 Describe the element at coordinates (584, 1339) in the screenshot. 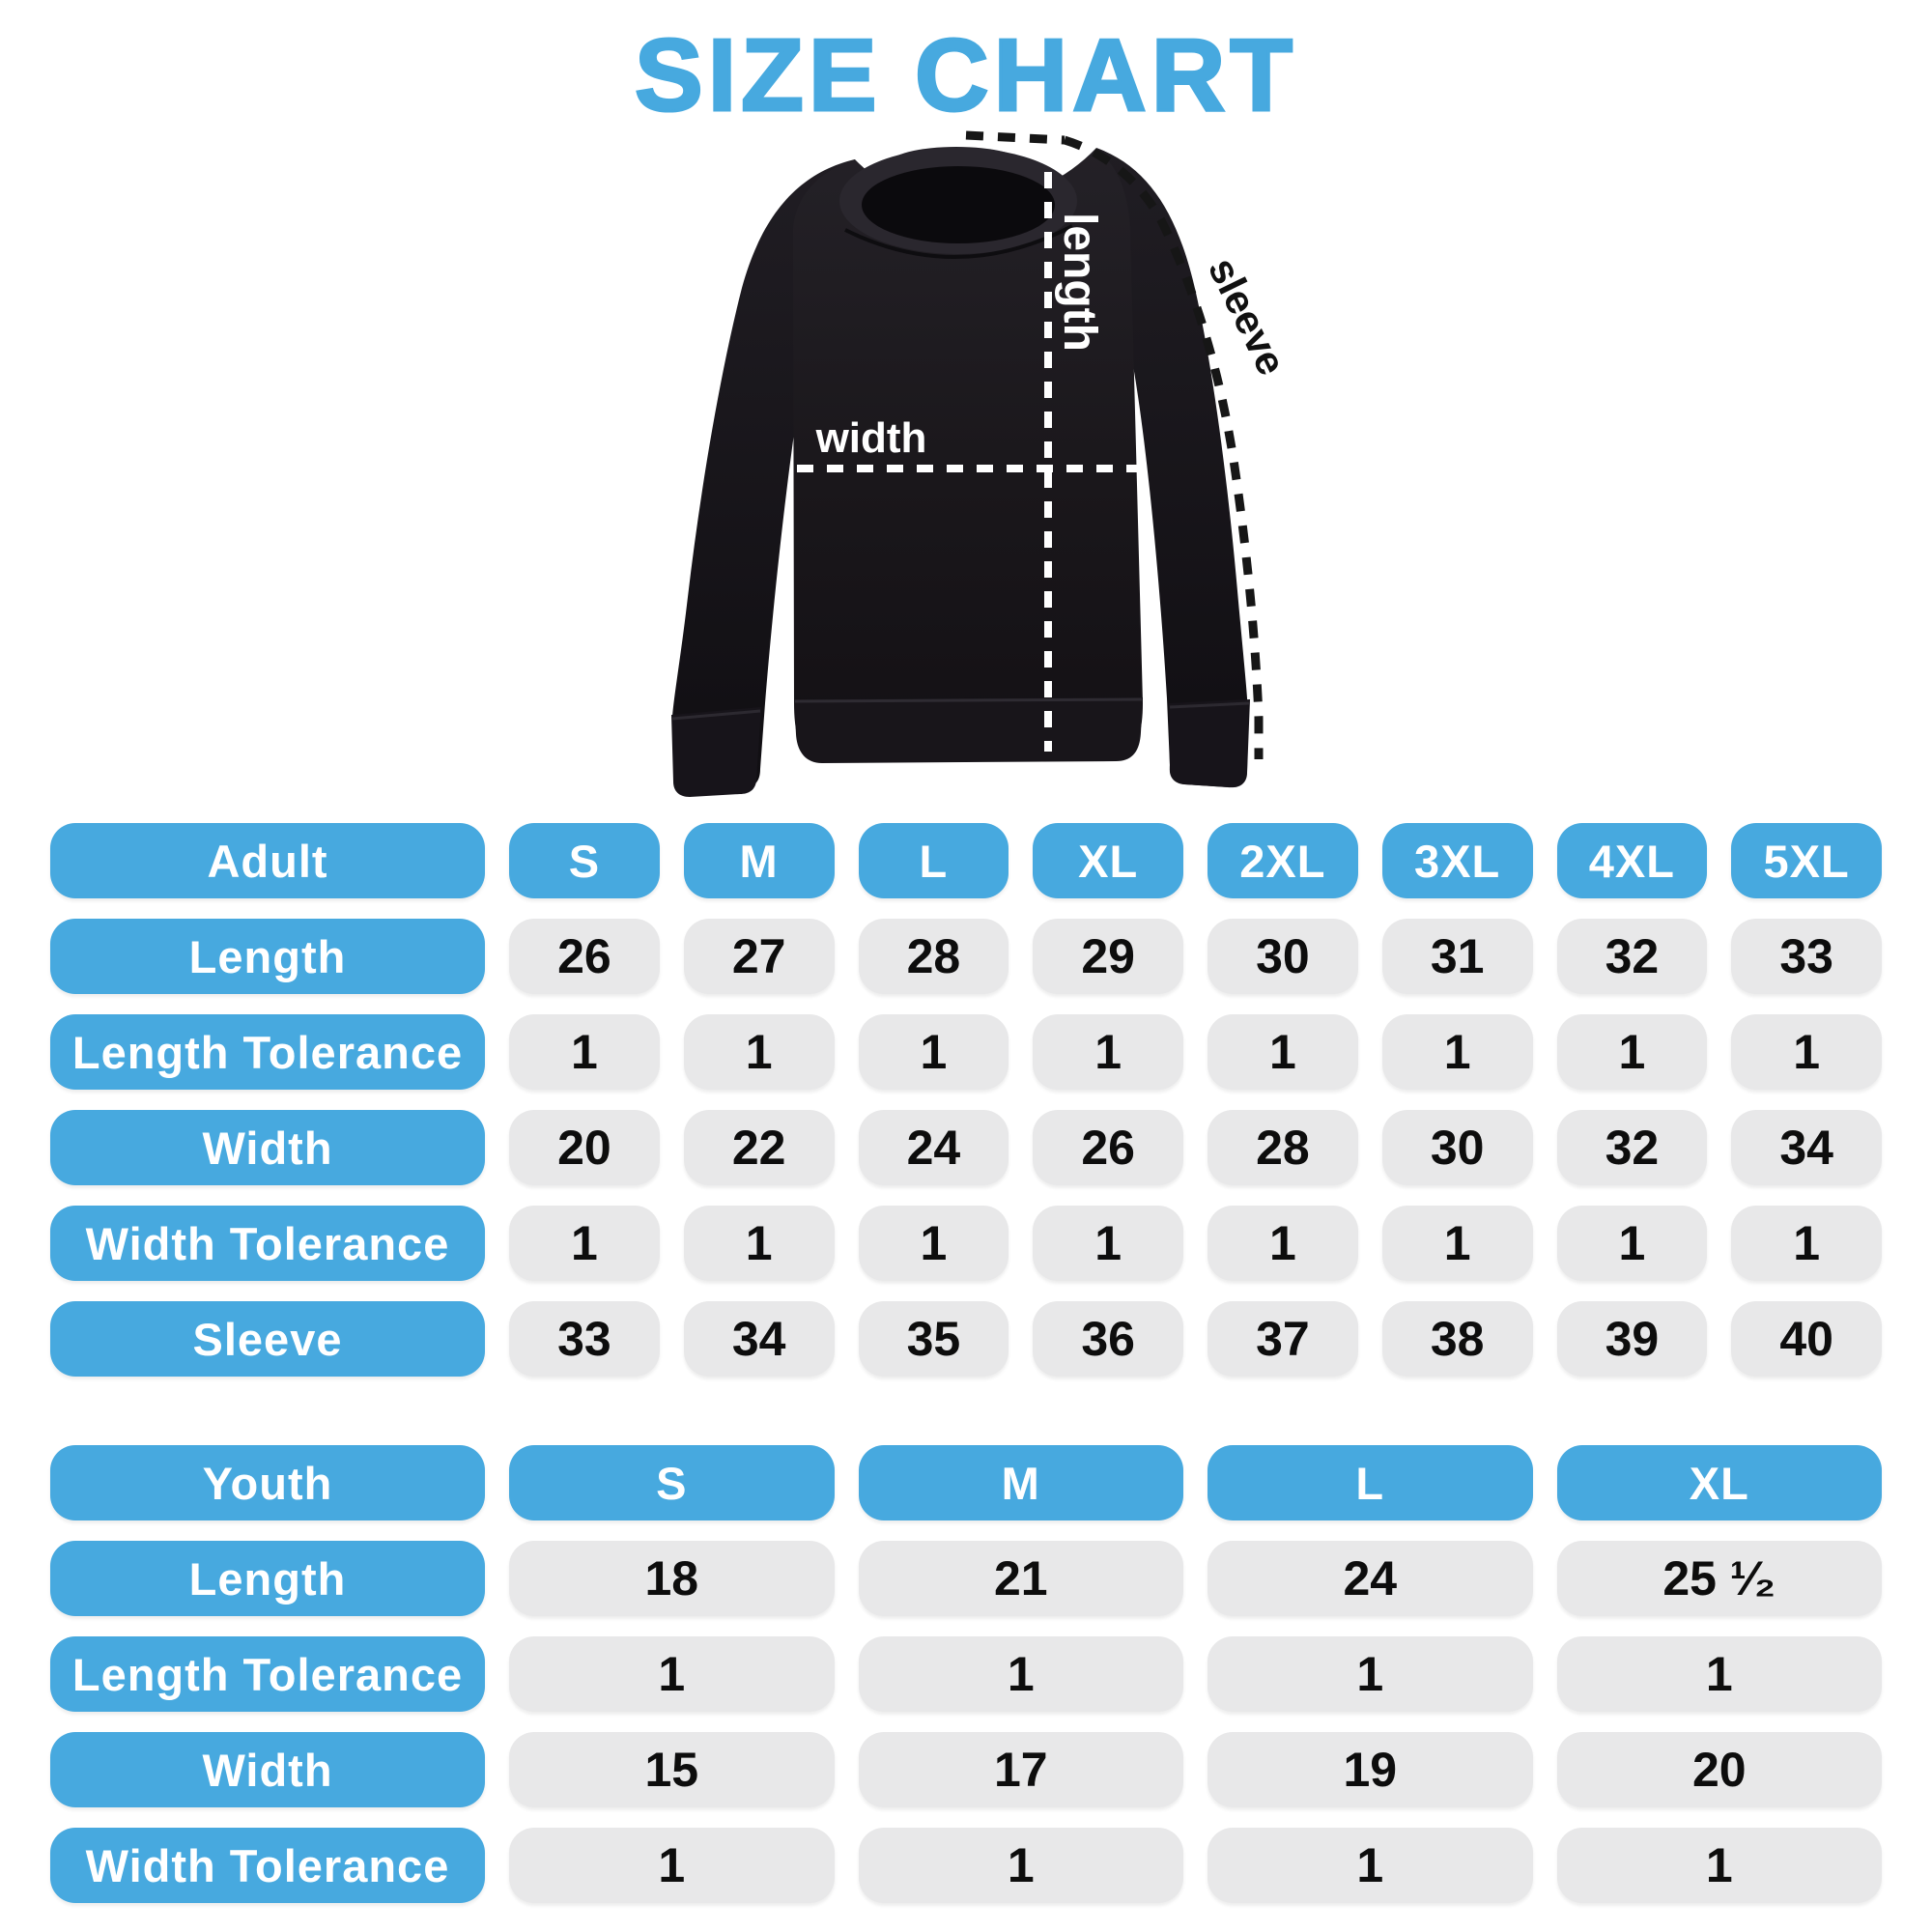

I see `adult-sleeve-value: 33` at that location.